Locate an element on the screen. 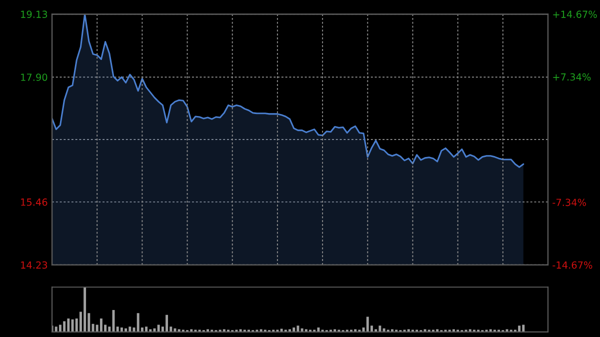 Image resolution: width=600 pixels, height=337 pixels. y2-tick-label: -14.67% is located at coordinates (572, 265).